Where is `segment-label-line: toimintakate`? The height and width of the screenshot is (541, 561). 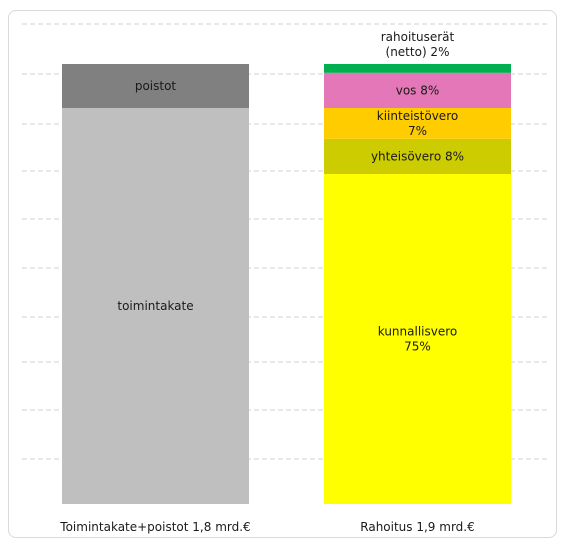 segment-label-line: toimintakate is located at coordinates (155, 306).